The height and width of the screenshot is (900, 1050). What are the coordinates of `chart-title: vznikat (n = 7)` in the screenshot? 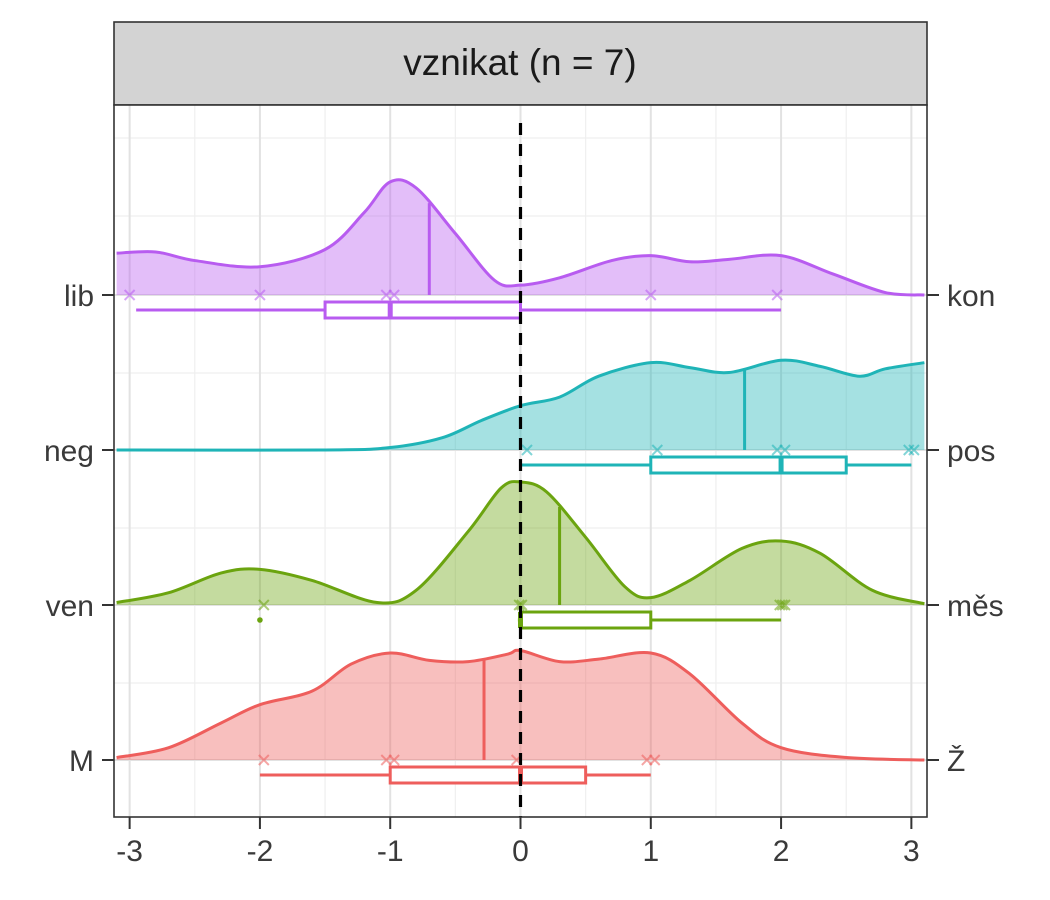 It's located at (519, 62).